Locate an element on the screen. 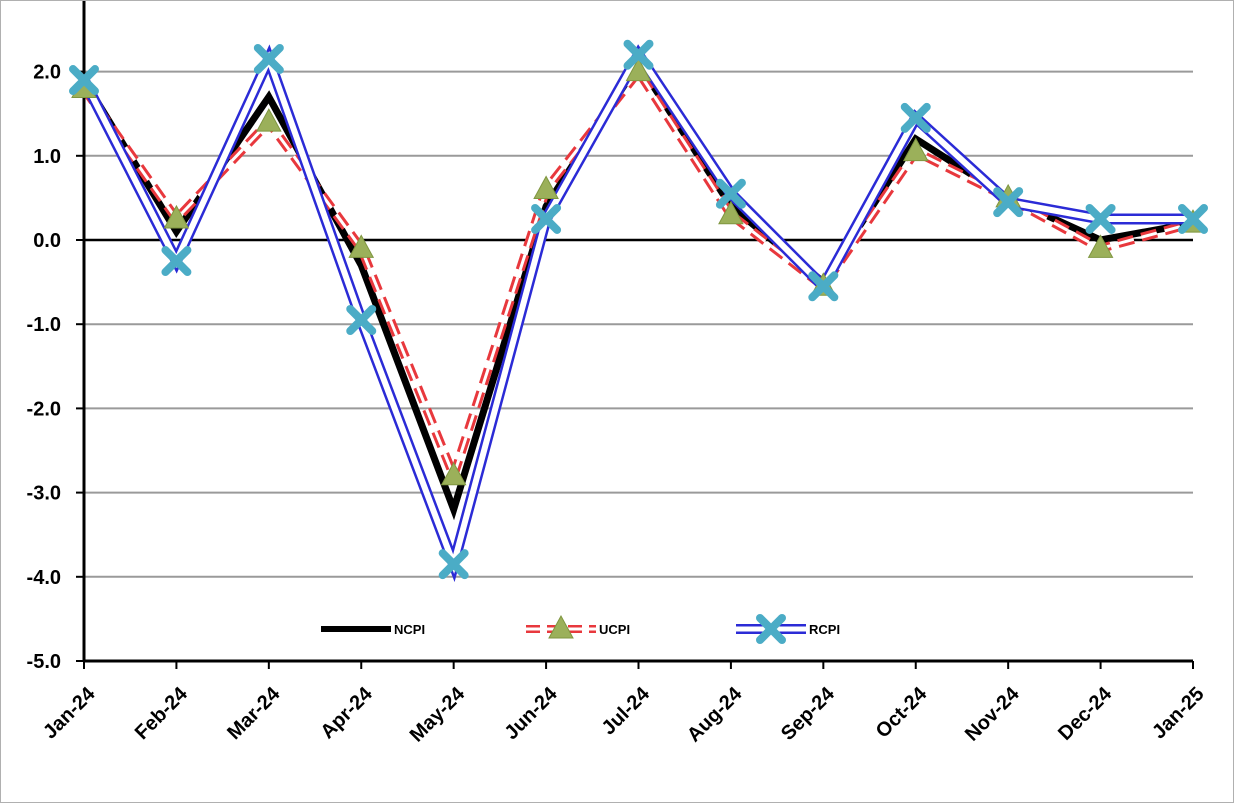 This screenshot has width=1234, height=804. x-tick-label: Oct-24 is located at coordinates (902, 712).